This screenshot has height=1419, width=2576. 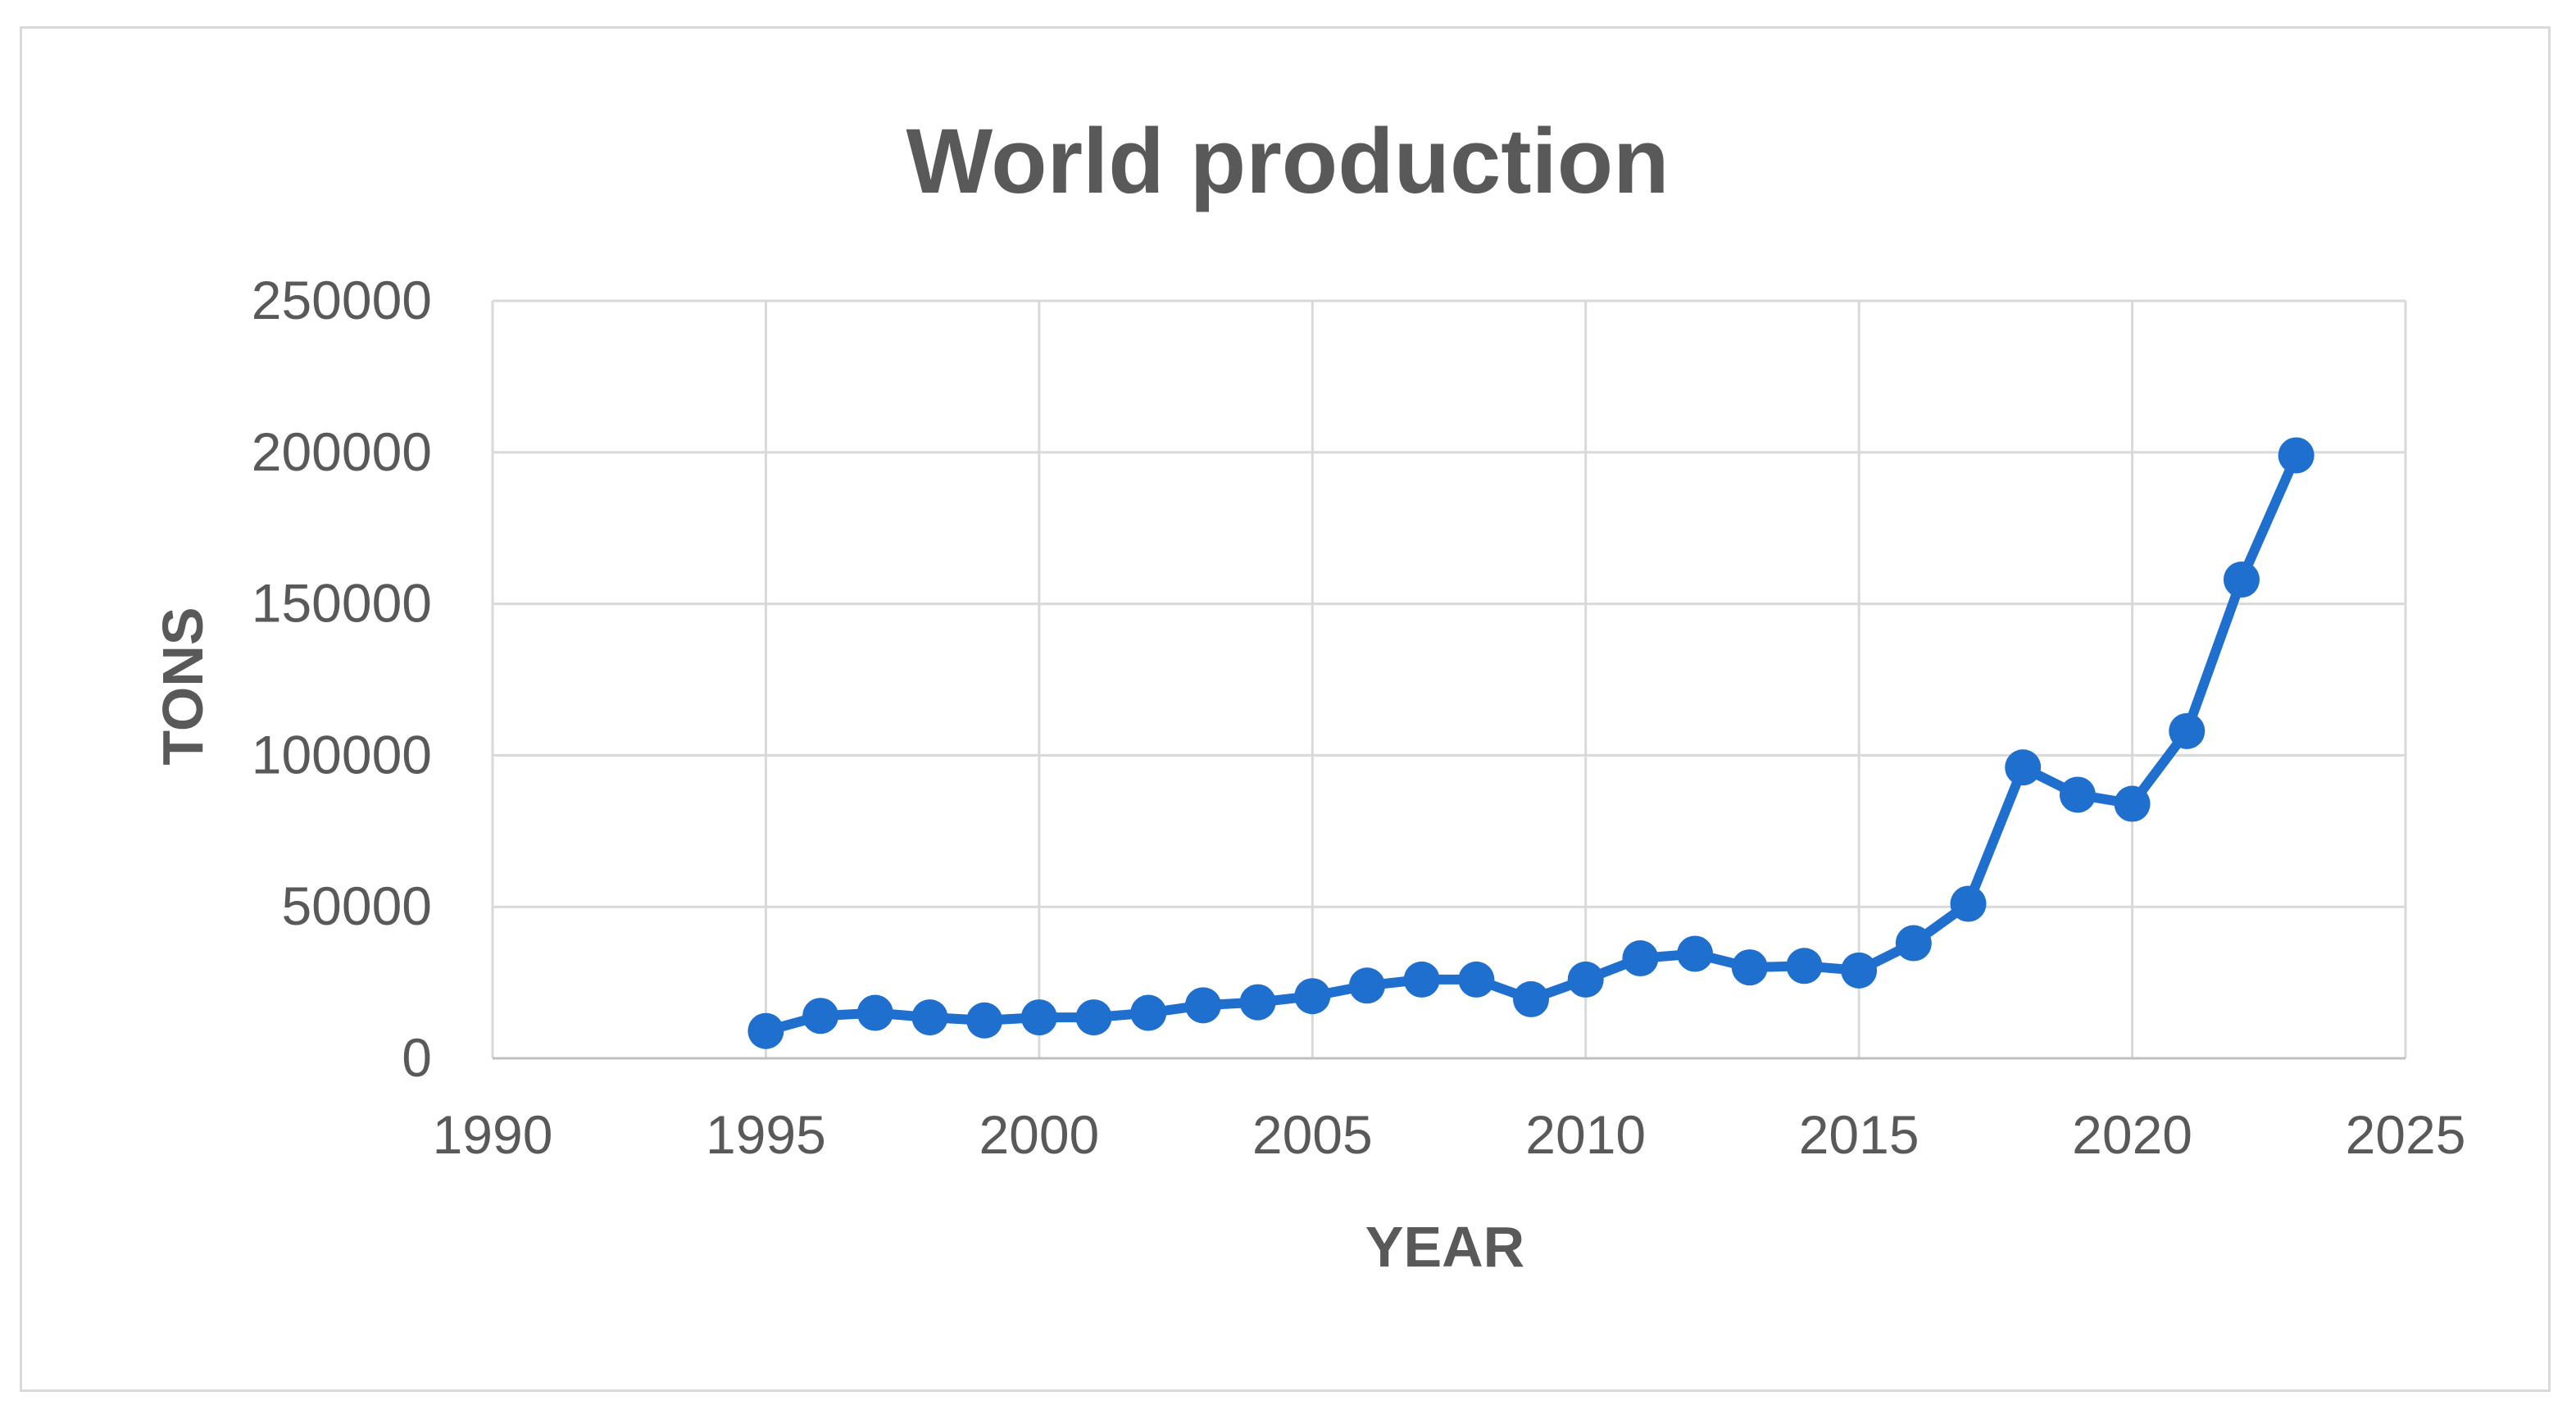 What do you see at coordinates (356, 906) in the screenshot?
I see `y-tick-label: 50000` at bounding box center [356, 906].